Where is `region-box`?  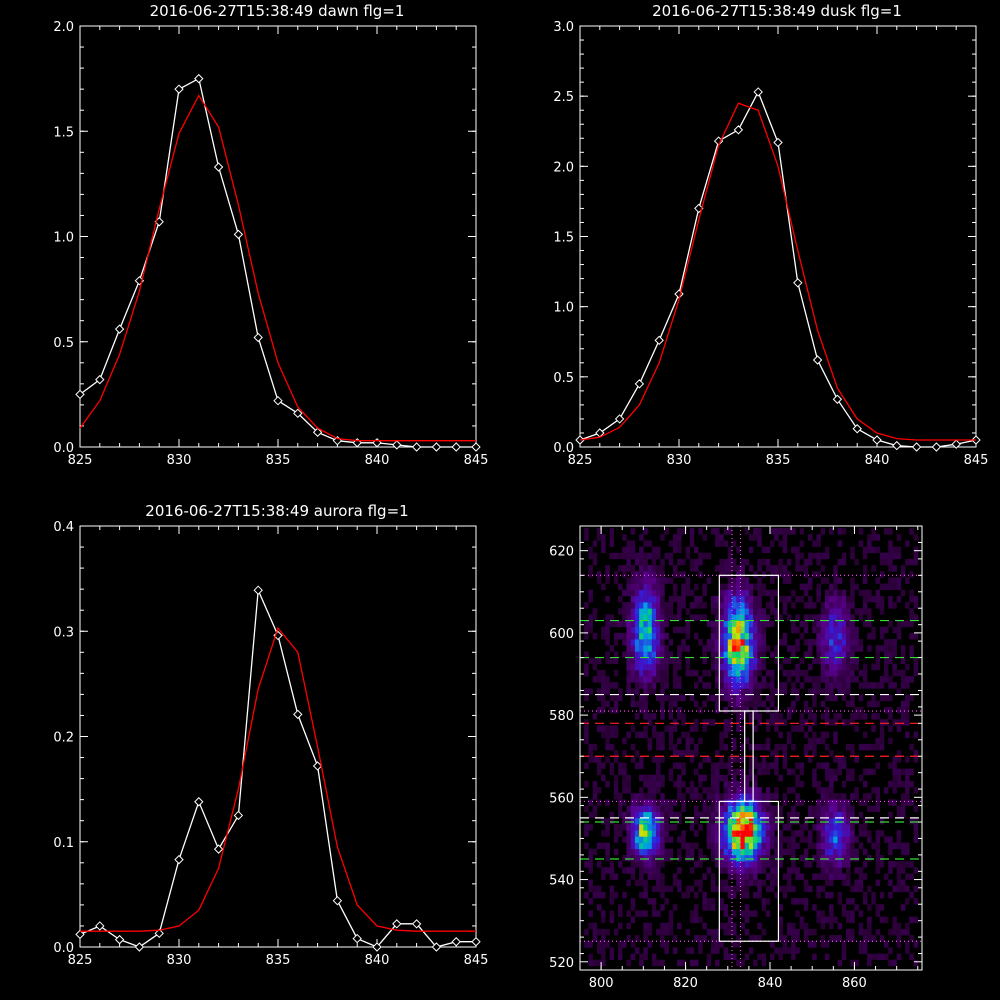 region-box is located at coordinates (749, 756).